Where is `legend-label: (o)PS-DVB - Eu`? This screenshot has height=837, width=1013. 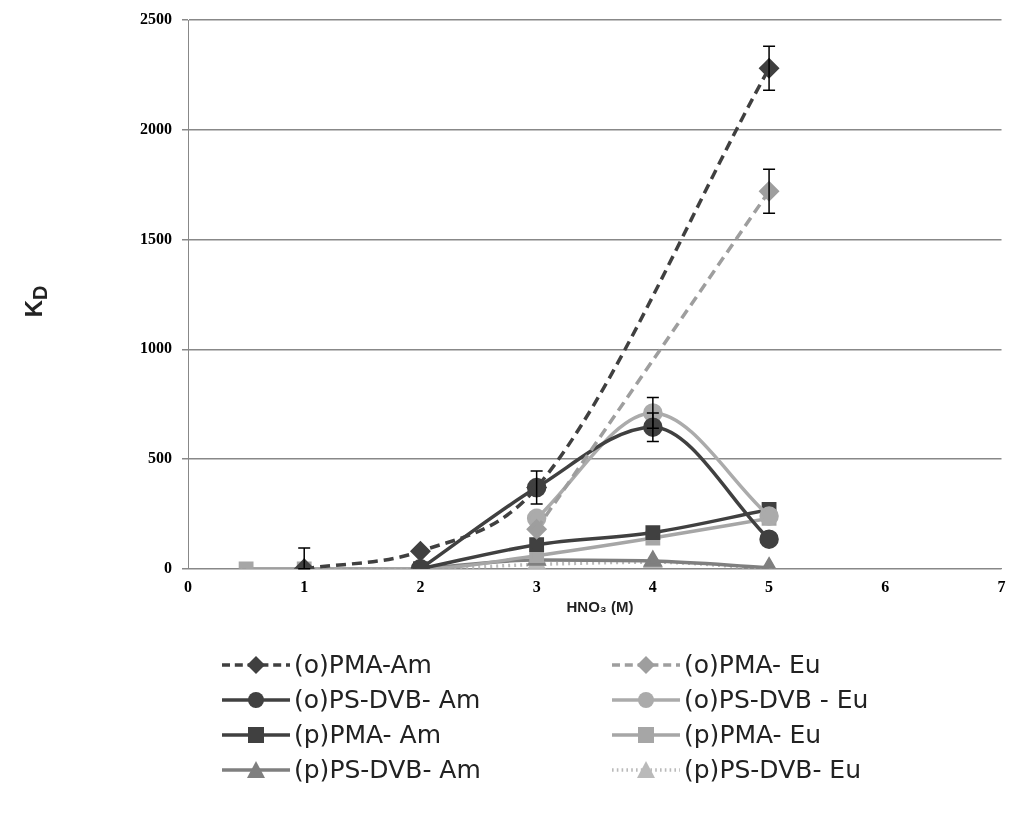 legend-label: (o)PS-DVB - Eu is located at coordinates (776, 699).